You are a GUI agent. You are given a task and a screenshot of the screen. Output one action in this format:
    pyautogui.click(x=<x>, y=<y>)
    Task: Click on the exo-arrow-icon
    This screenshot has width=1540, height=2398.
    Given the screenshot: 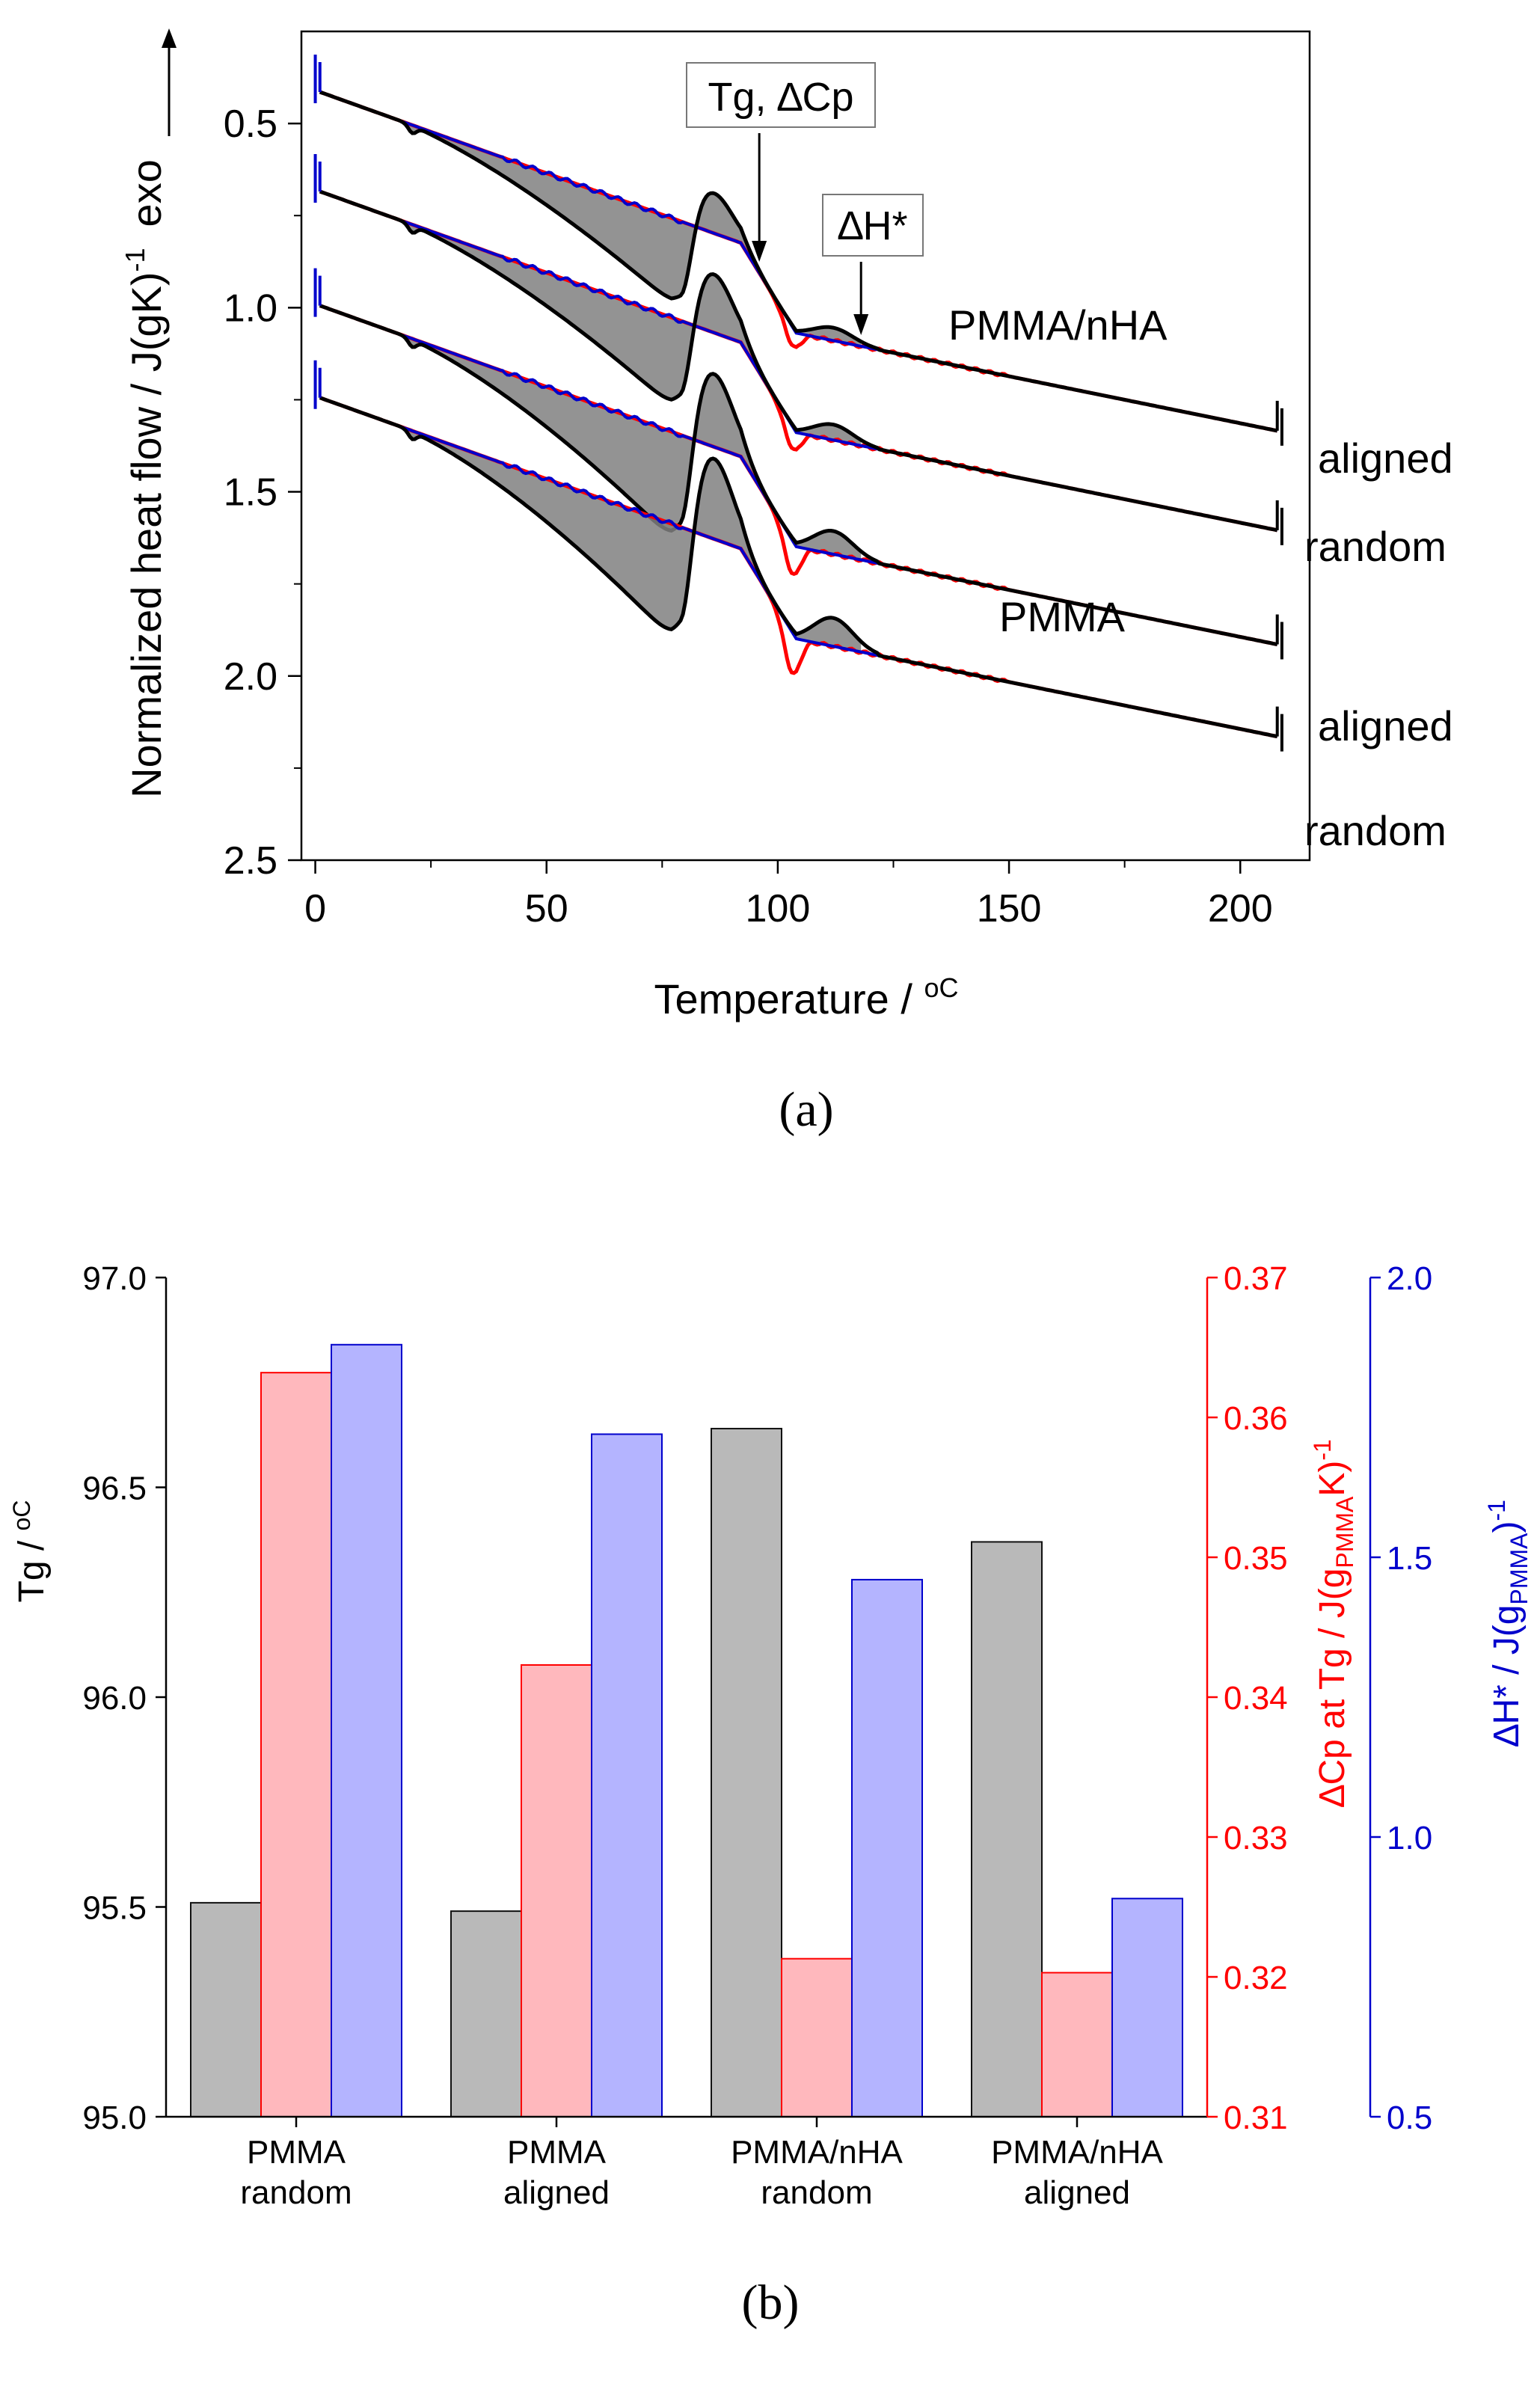 What is the action you would take?
    pyautogui.click(x=169, y=82)
    